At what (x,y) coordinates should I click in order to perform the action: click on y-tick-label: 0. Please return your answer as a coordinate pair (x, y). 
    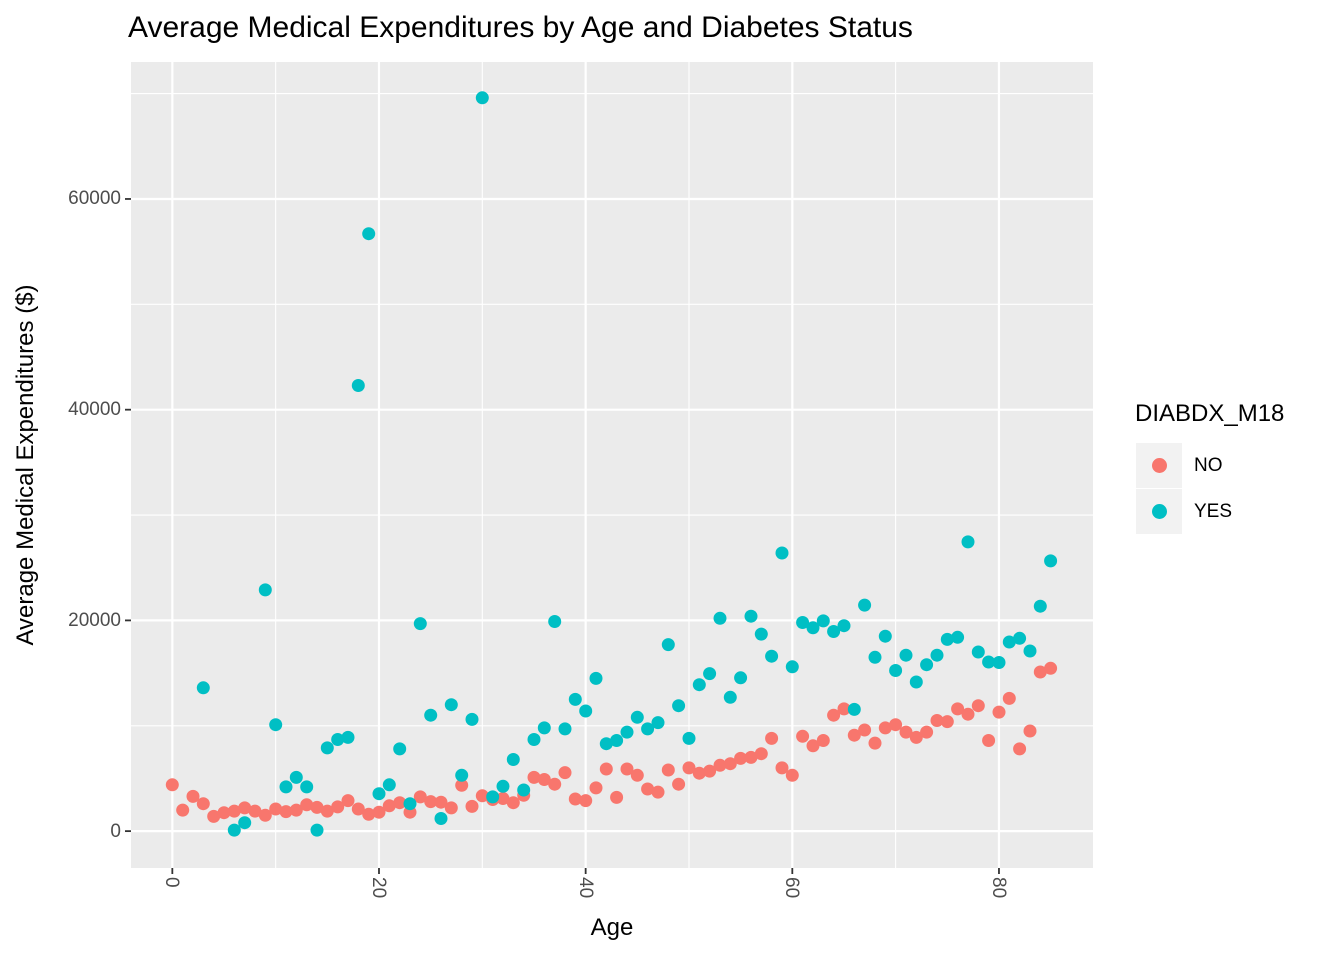
    Looking at the image, I should click on (115, 831).